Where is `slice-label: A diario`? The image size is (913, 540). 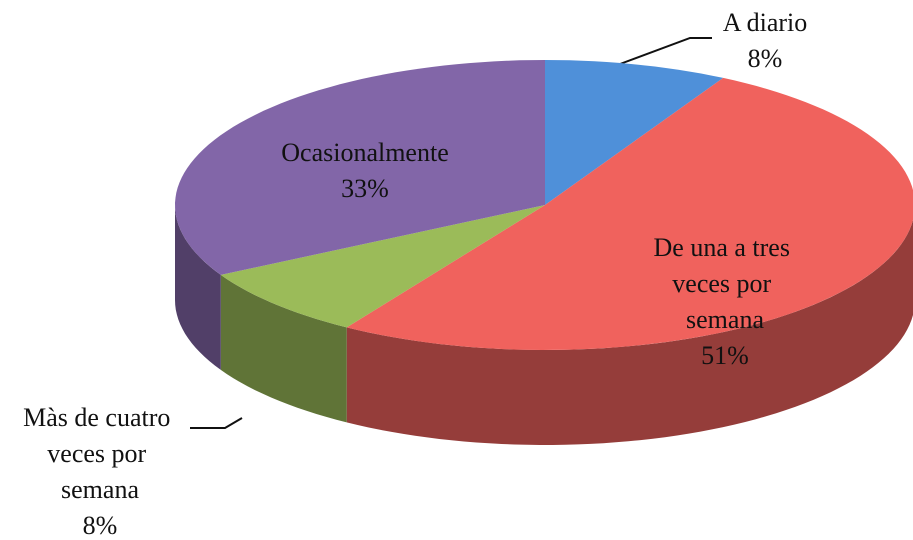
slice-label: A diario is located at coordinates (765, 22).